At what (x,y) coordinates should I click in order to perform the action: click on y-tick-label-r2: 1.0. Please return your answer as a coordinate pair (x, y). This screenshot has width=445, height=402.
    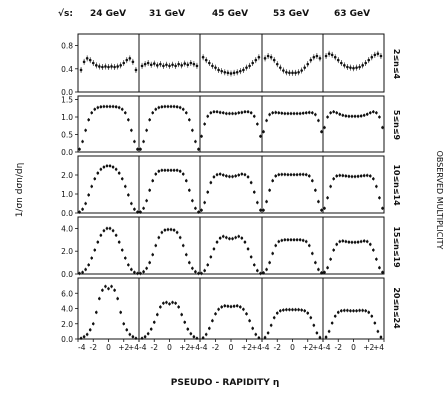
    Looking at the image, I should click on (67, 194).